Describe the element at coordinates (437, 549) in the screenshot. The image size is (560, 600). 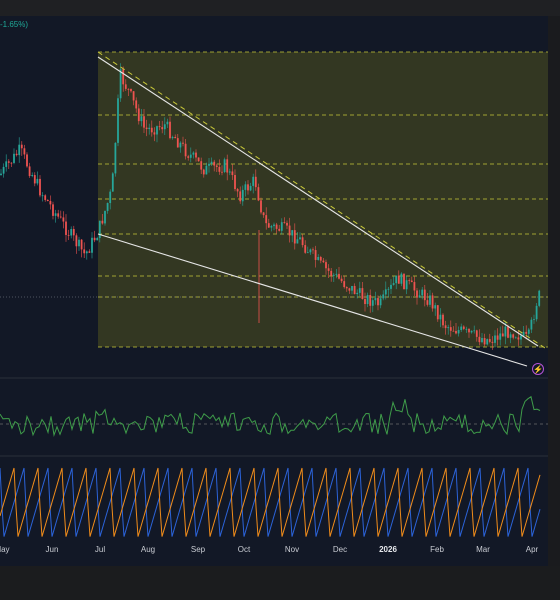
I see `time-axis-label: Feb` at that location.